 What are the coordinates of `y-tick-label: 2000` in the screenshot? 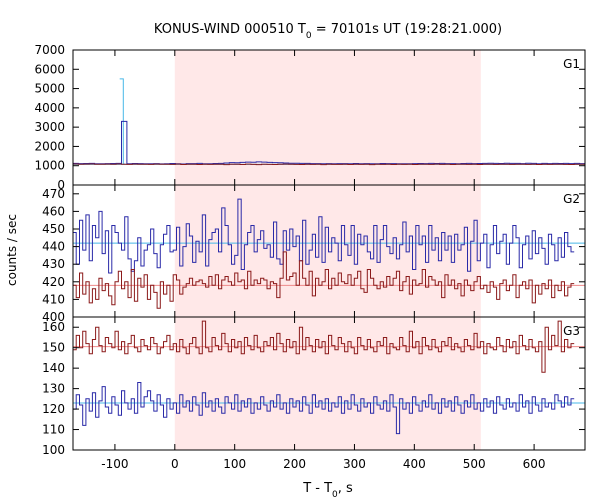 It's located at (49, 146).